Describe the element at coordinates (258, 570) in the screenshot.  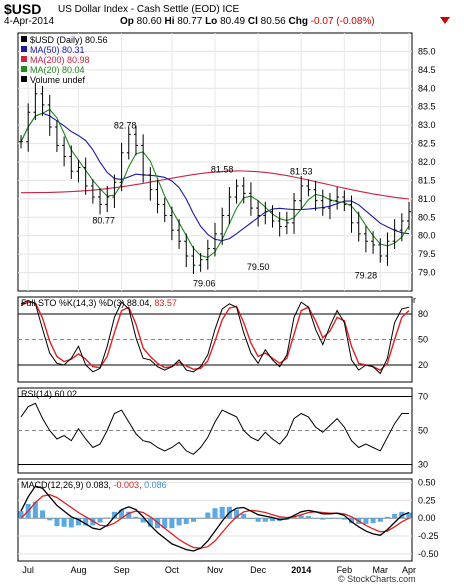
I see `macd-x-tick: Dec` at that location.